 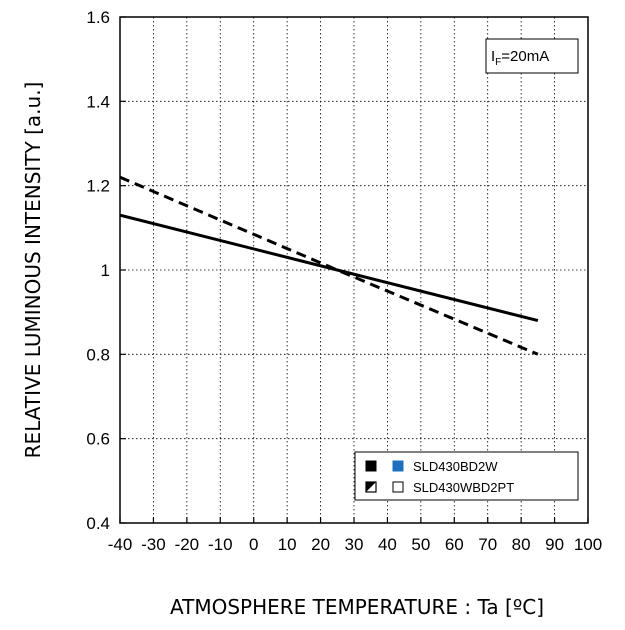 What do you see at coordinates (487, 544) in the screenshot?
I see `x-tick-label: 70` at bounding box center [487, 544].